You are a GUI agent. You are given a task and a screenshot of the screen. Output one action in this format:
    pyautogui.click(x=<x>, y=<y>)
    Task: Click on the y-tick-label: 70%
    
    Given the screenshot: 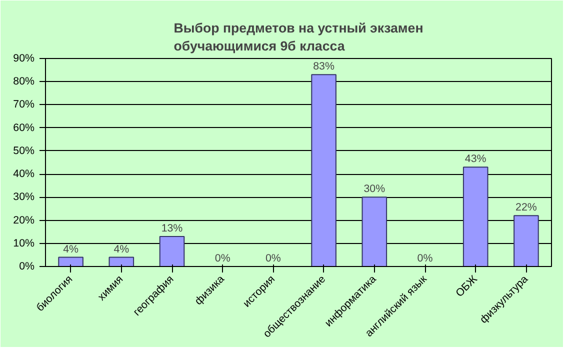 What is the action you would take?
    pyautogui.click(x=24, y=104)
    